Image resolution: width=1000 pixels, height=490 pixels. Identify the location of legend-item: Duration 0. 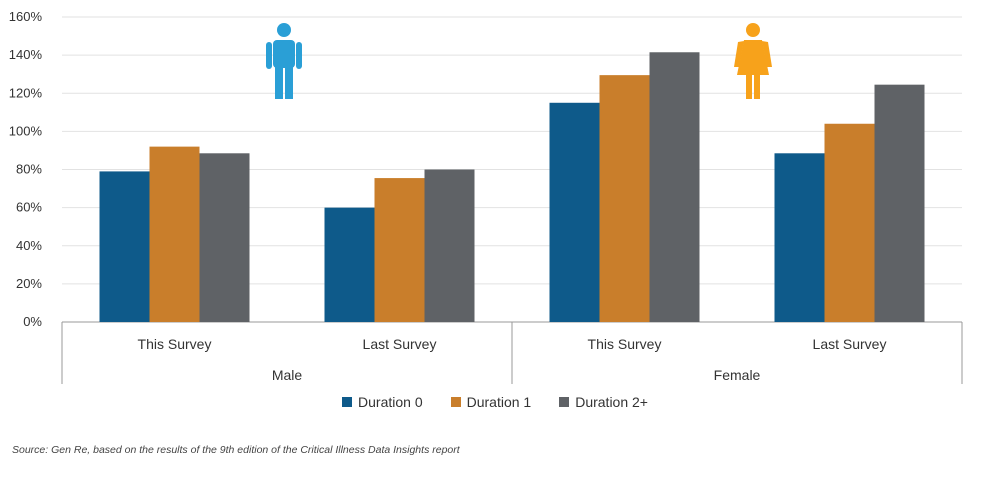
(382, 402).